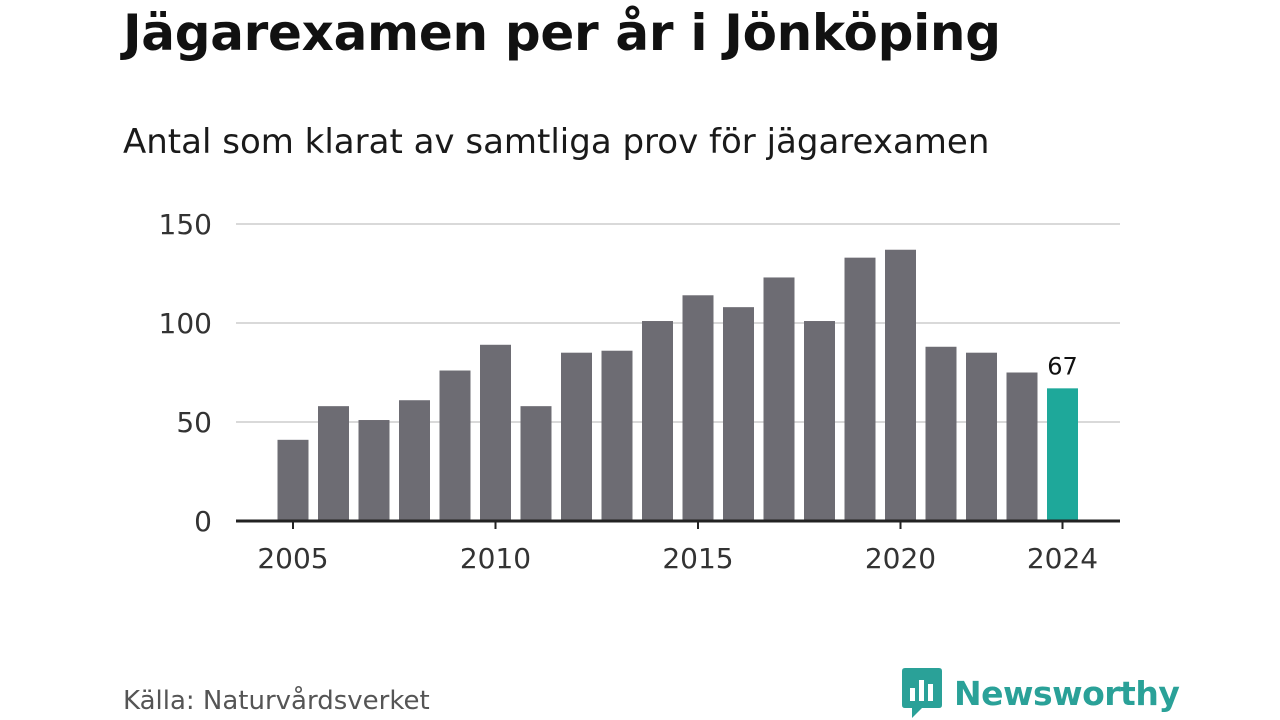 The image size is (1280, 720). I want to click on y-tick-label: 100, so click(185, 323).